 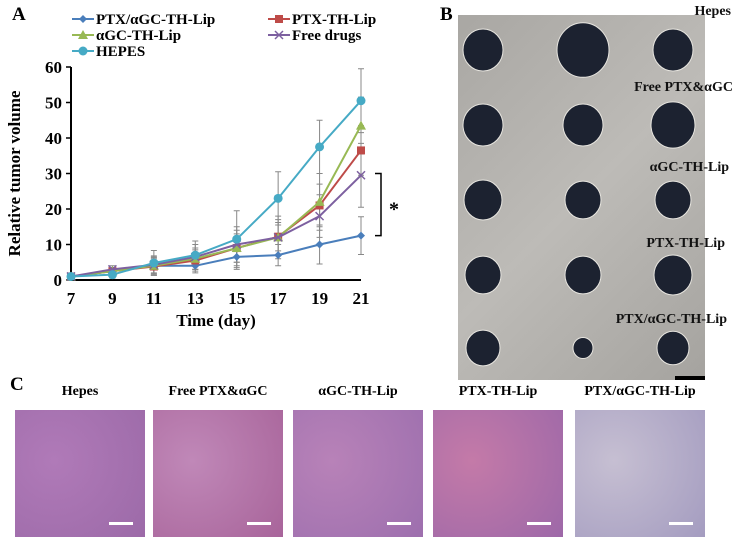 I want to click on panel-label-a: A, so click(x=19, y=14).